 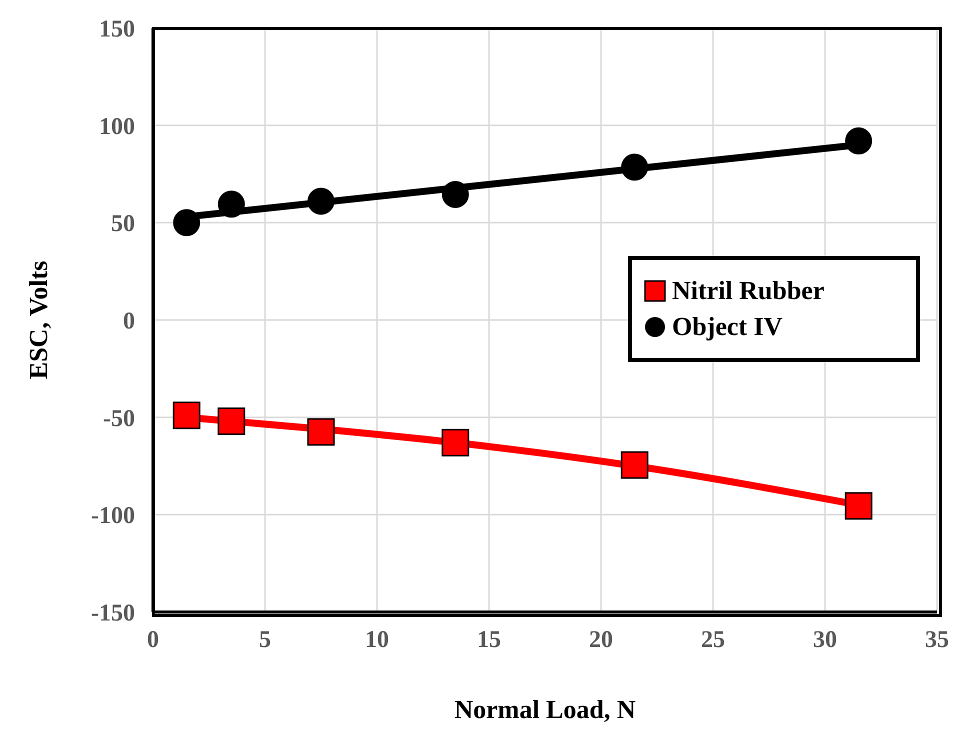 What do you see at coordinates (265, 640) in the screenshot?
I see `x-tick-label: 5` at bounding box center [265, 640].